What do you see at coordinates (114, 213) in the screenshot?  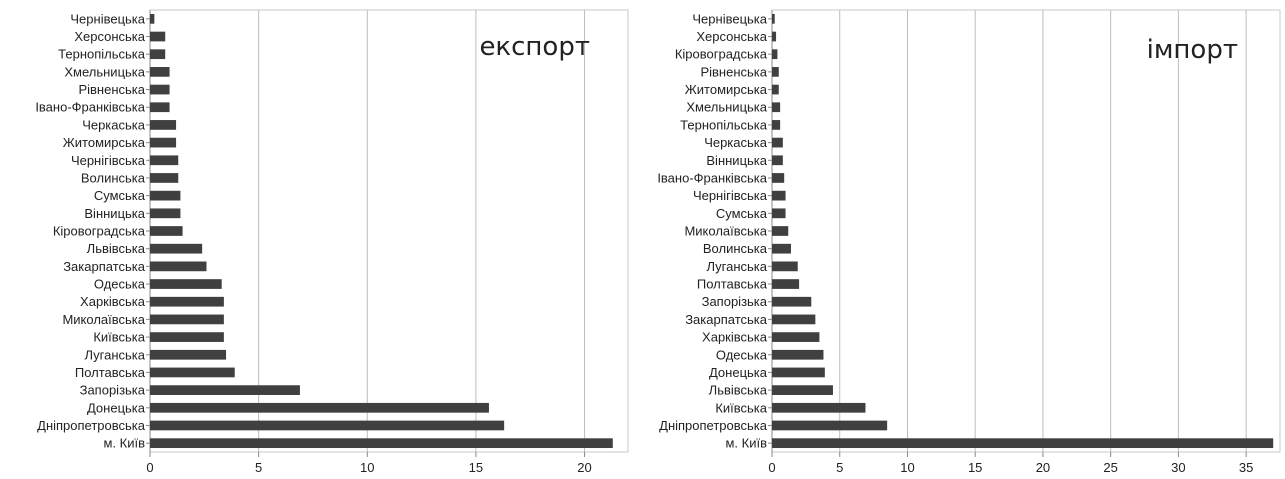 I see `export-category-label: Вінницька` at bounding box center [114, 213].